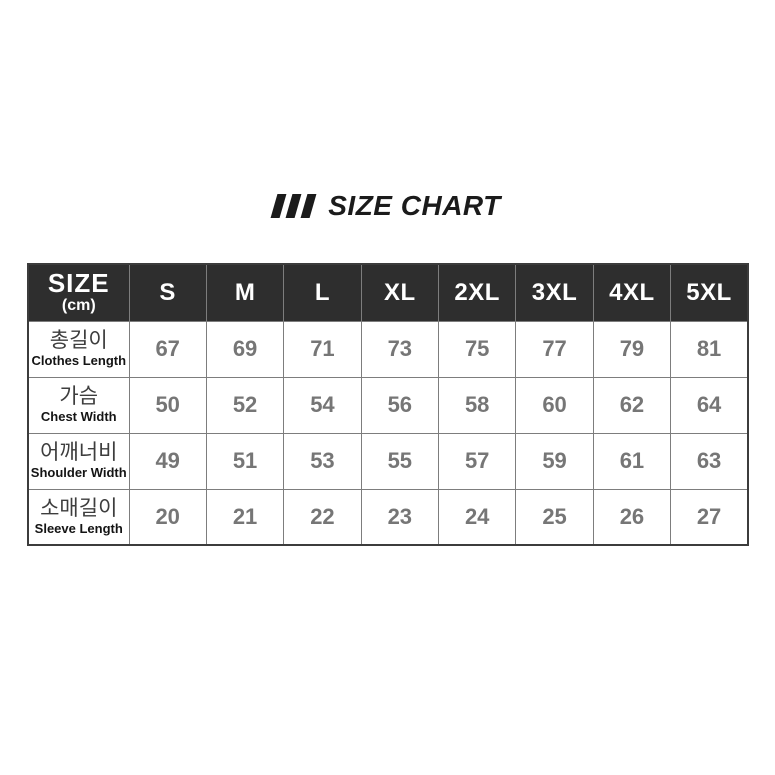 The image size is (775, 775). I want to click on measure-label-cell: 어깨너비 Shoulder Width, so click(78, 461).